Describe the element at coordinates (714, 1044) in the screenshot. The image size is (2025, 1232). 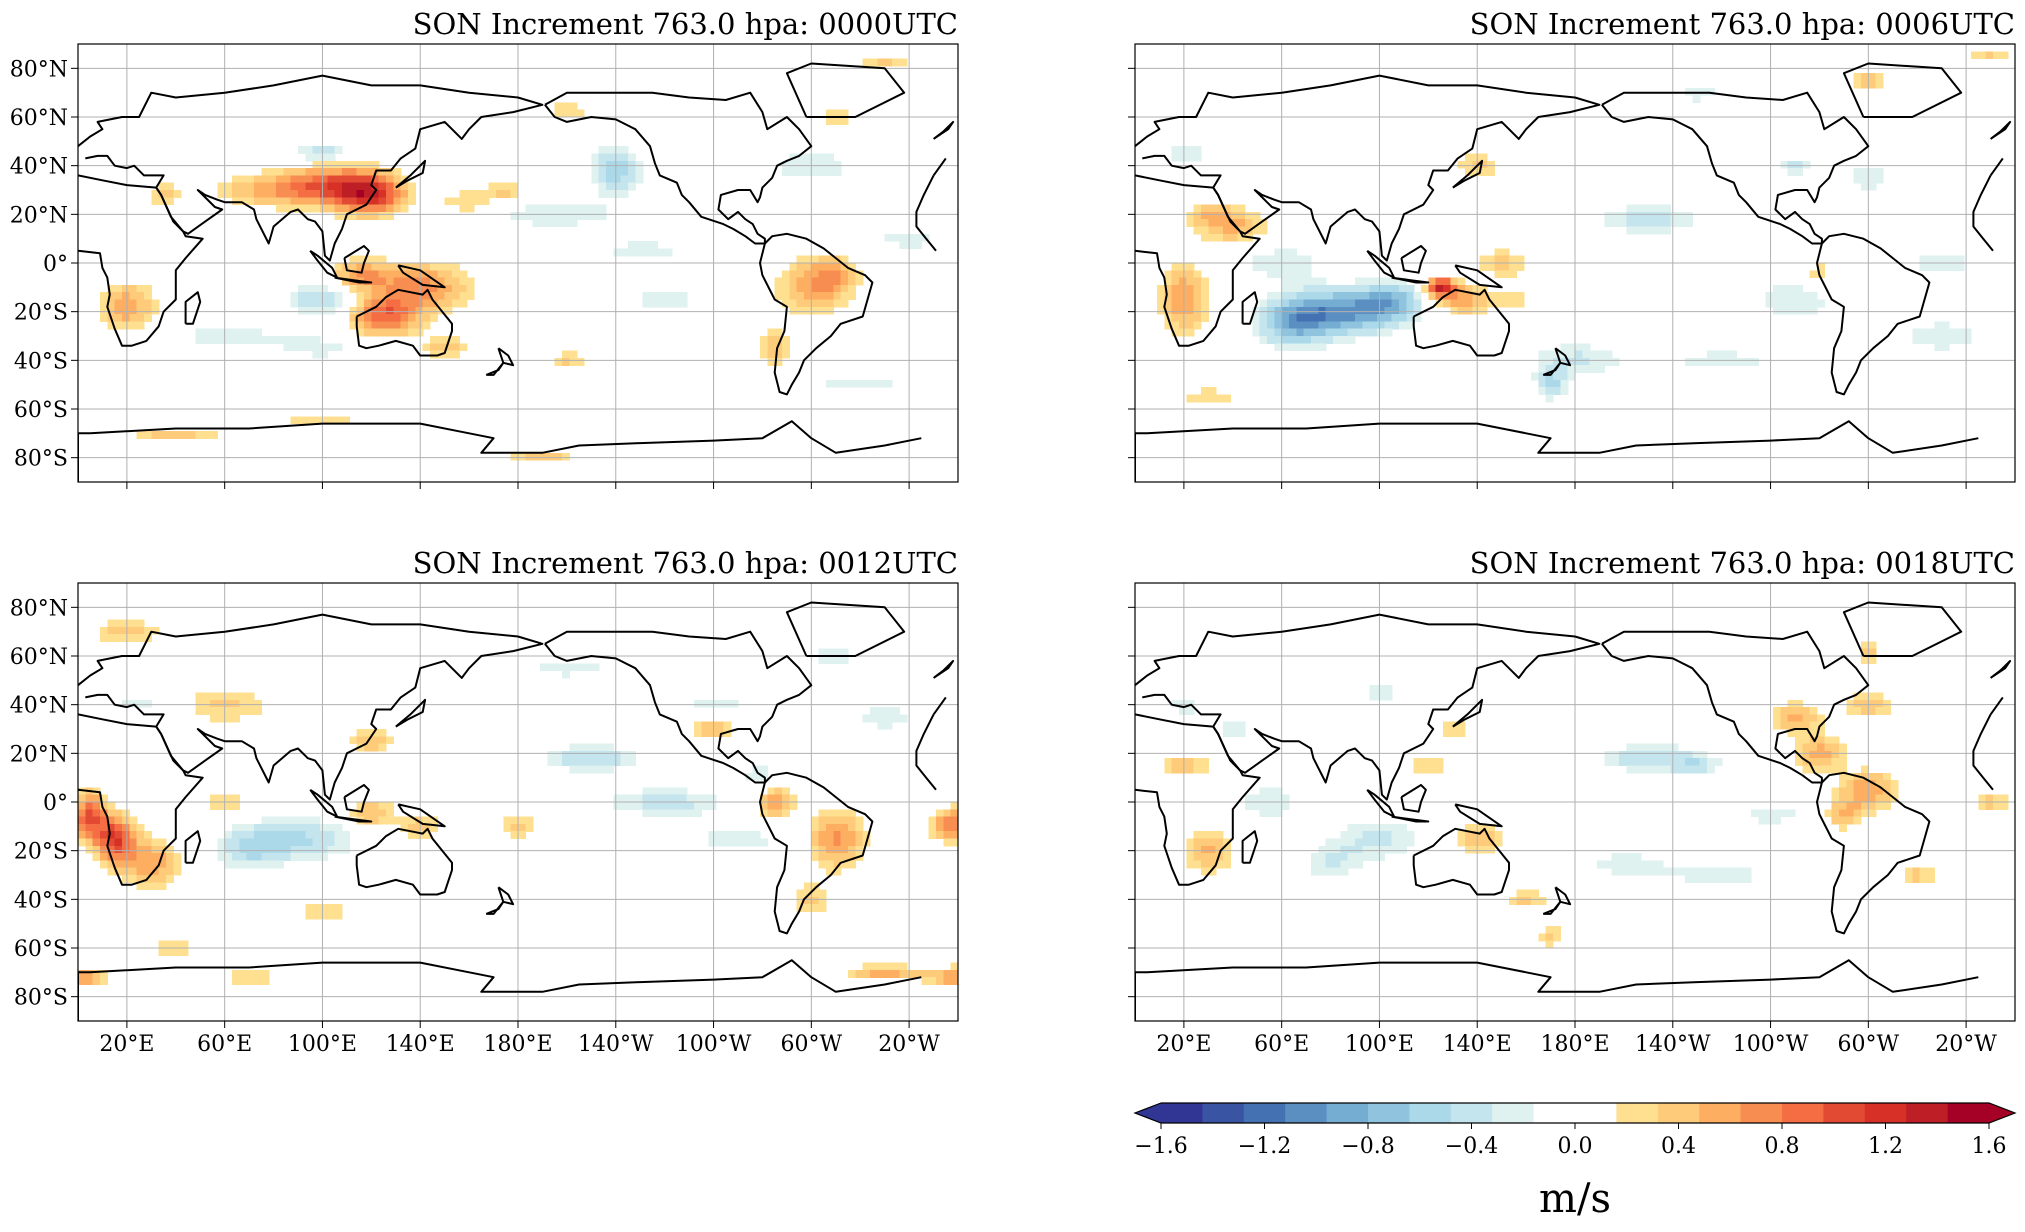
I see `x-tick-label: 100°W` at that location.